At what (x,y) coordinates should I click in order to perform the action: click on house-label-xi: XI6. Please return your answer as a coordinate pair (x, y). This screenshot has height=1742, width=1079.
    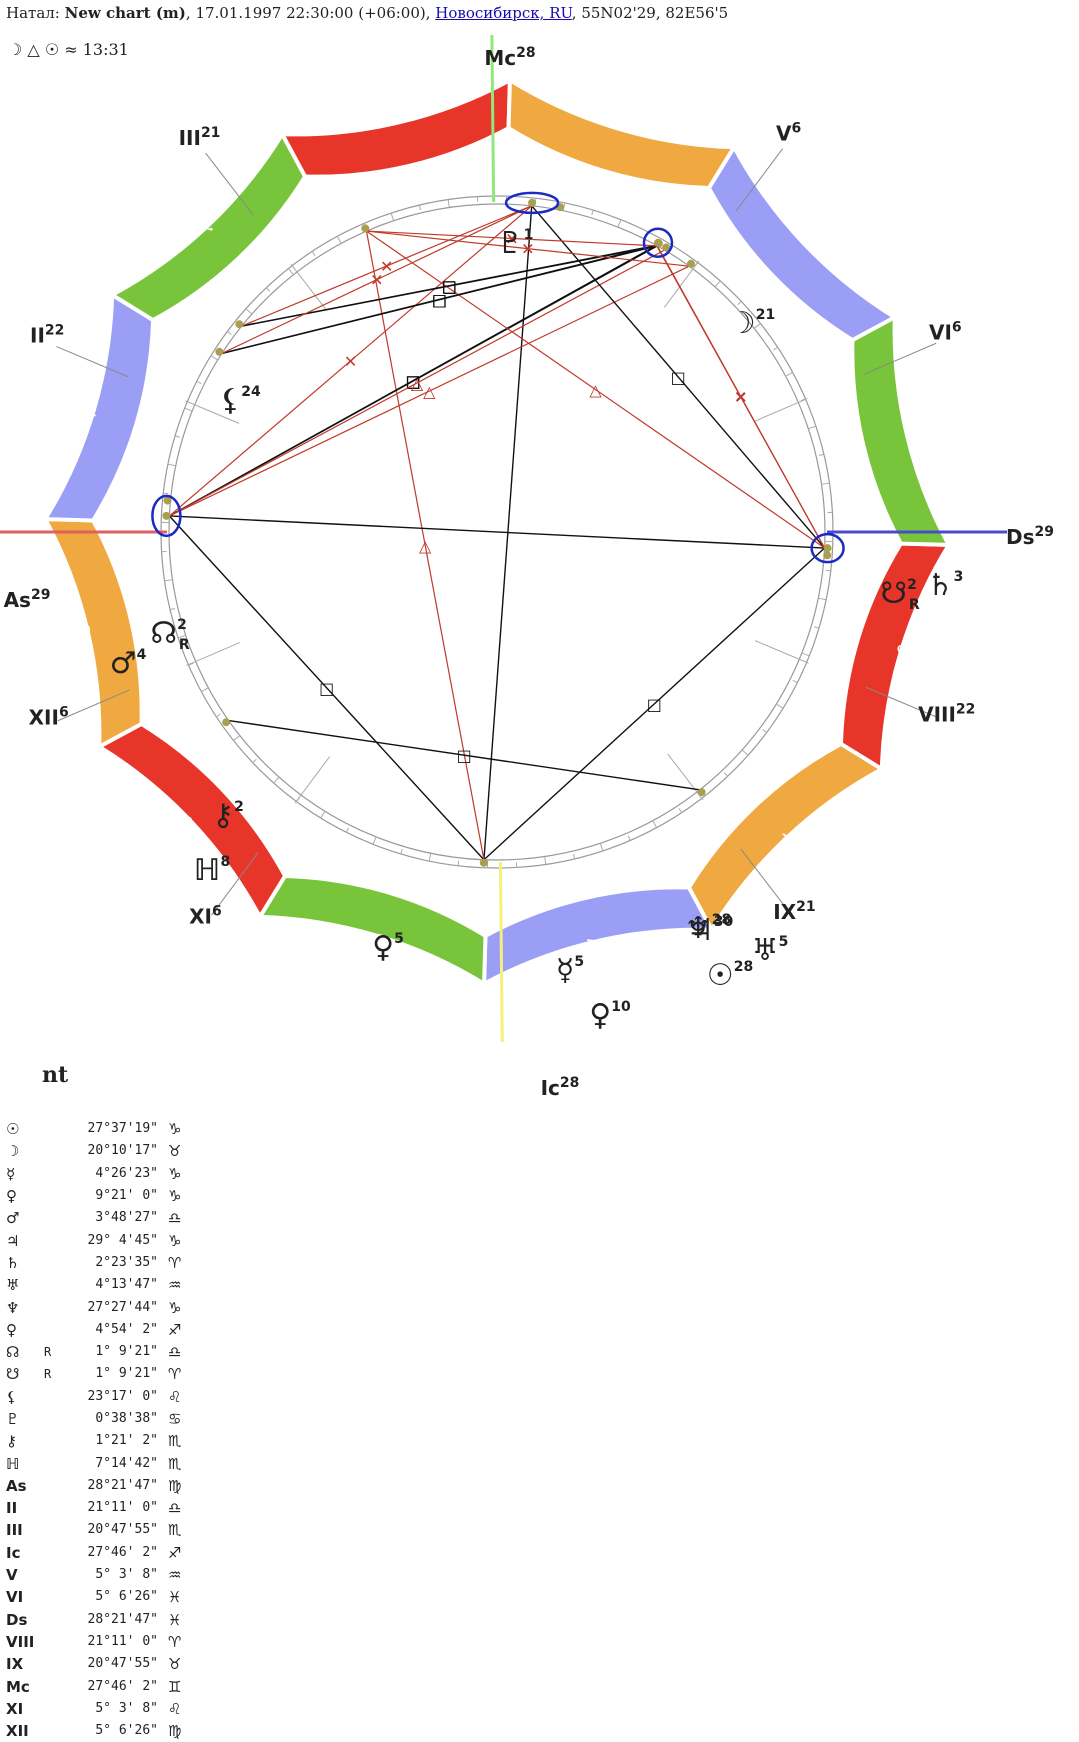
    Looking at the image, I should click on (205, 915).